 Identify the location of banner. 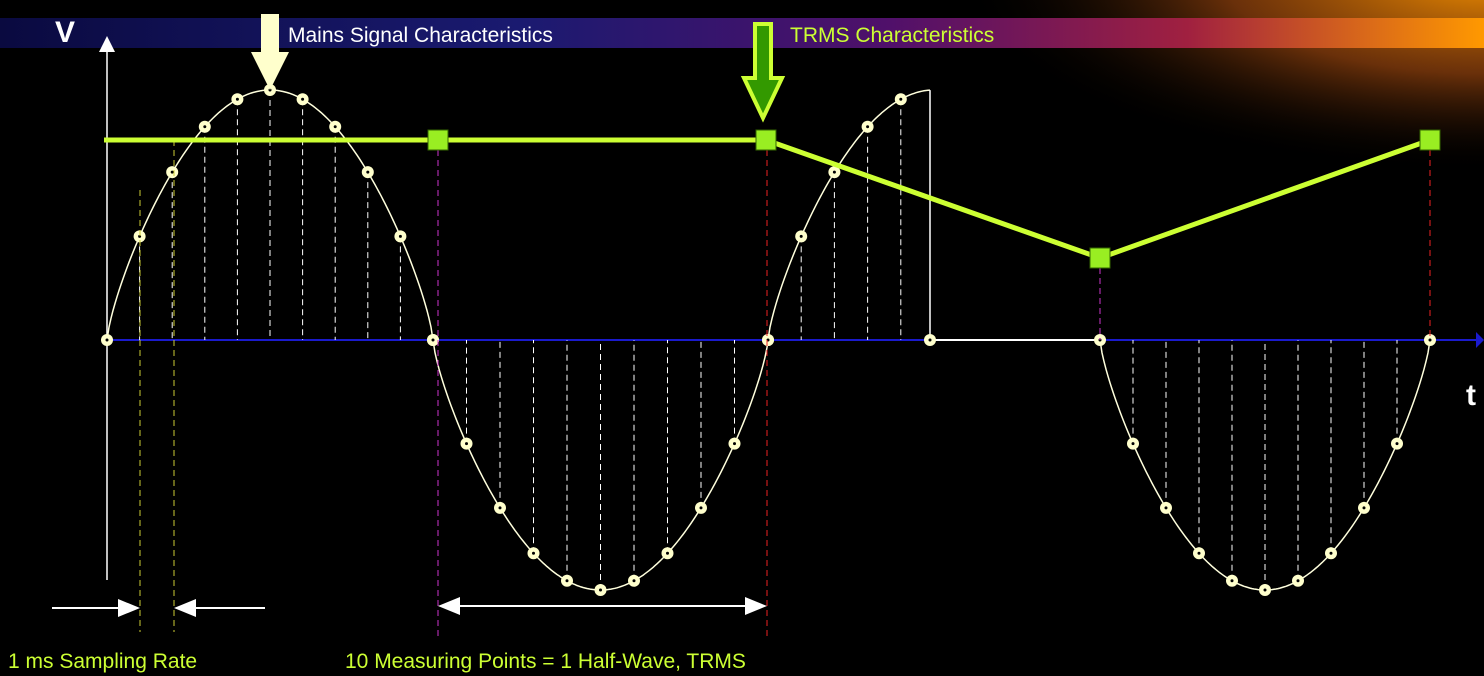
(742, 33).